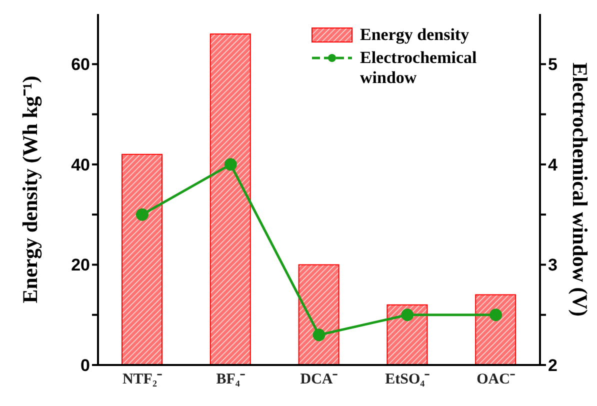 This screenshot has width=597, height=406. Describe the element at coordinates (553, 366) in the screenshot. I see `y2-tick-label: 2` at that location.